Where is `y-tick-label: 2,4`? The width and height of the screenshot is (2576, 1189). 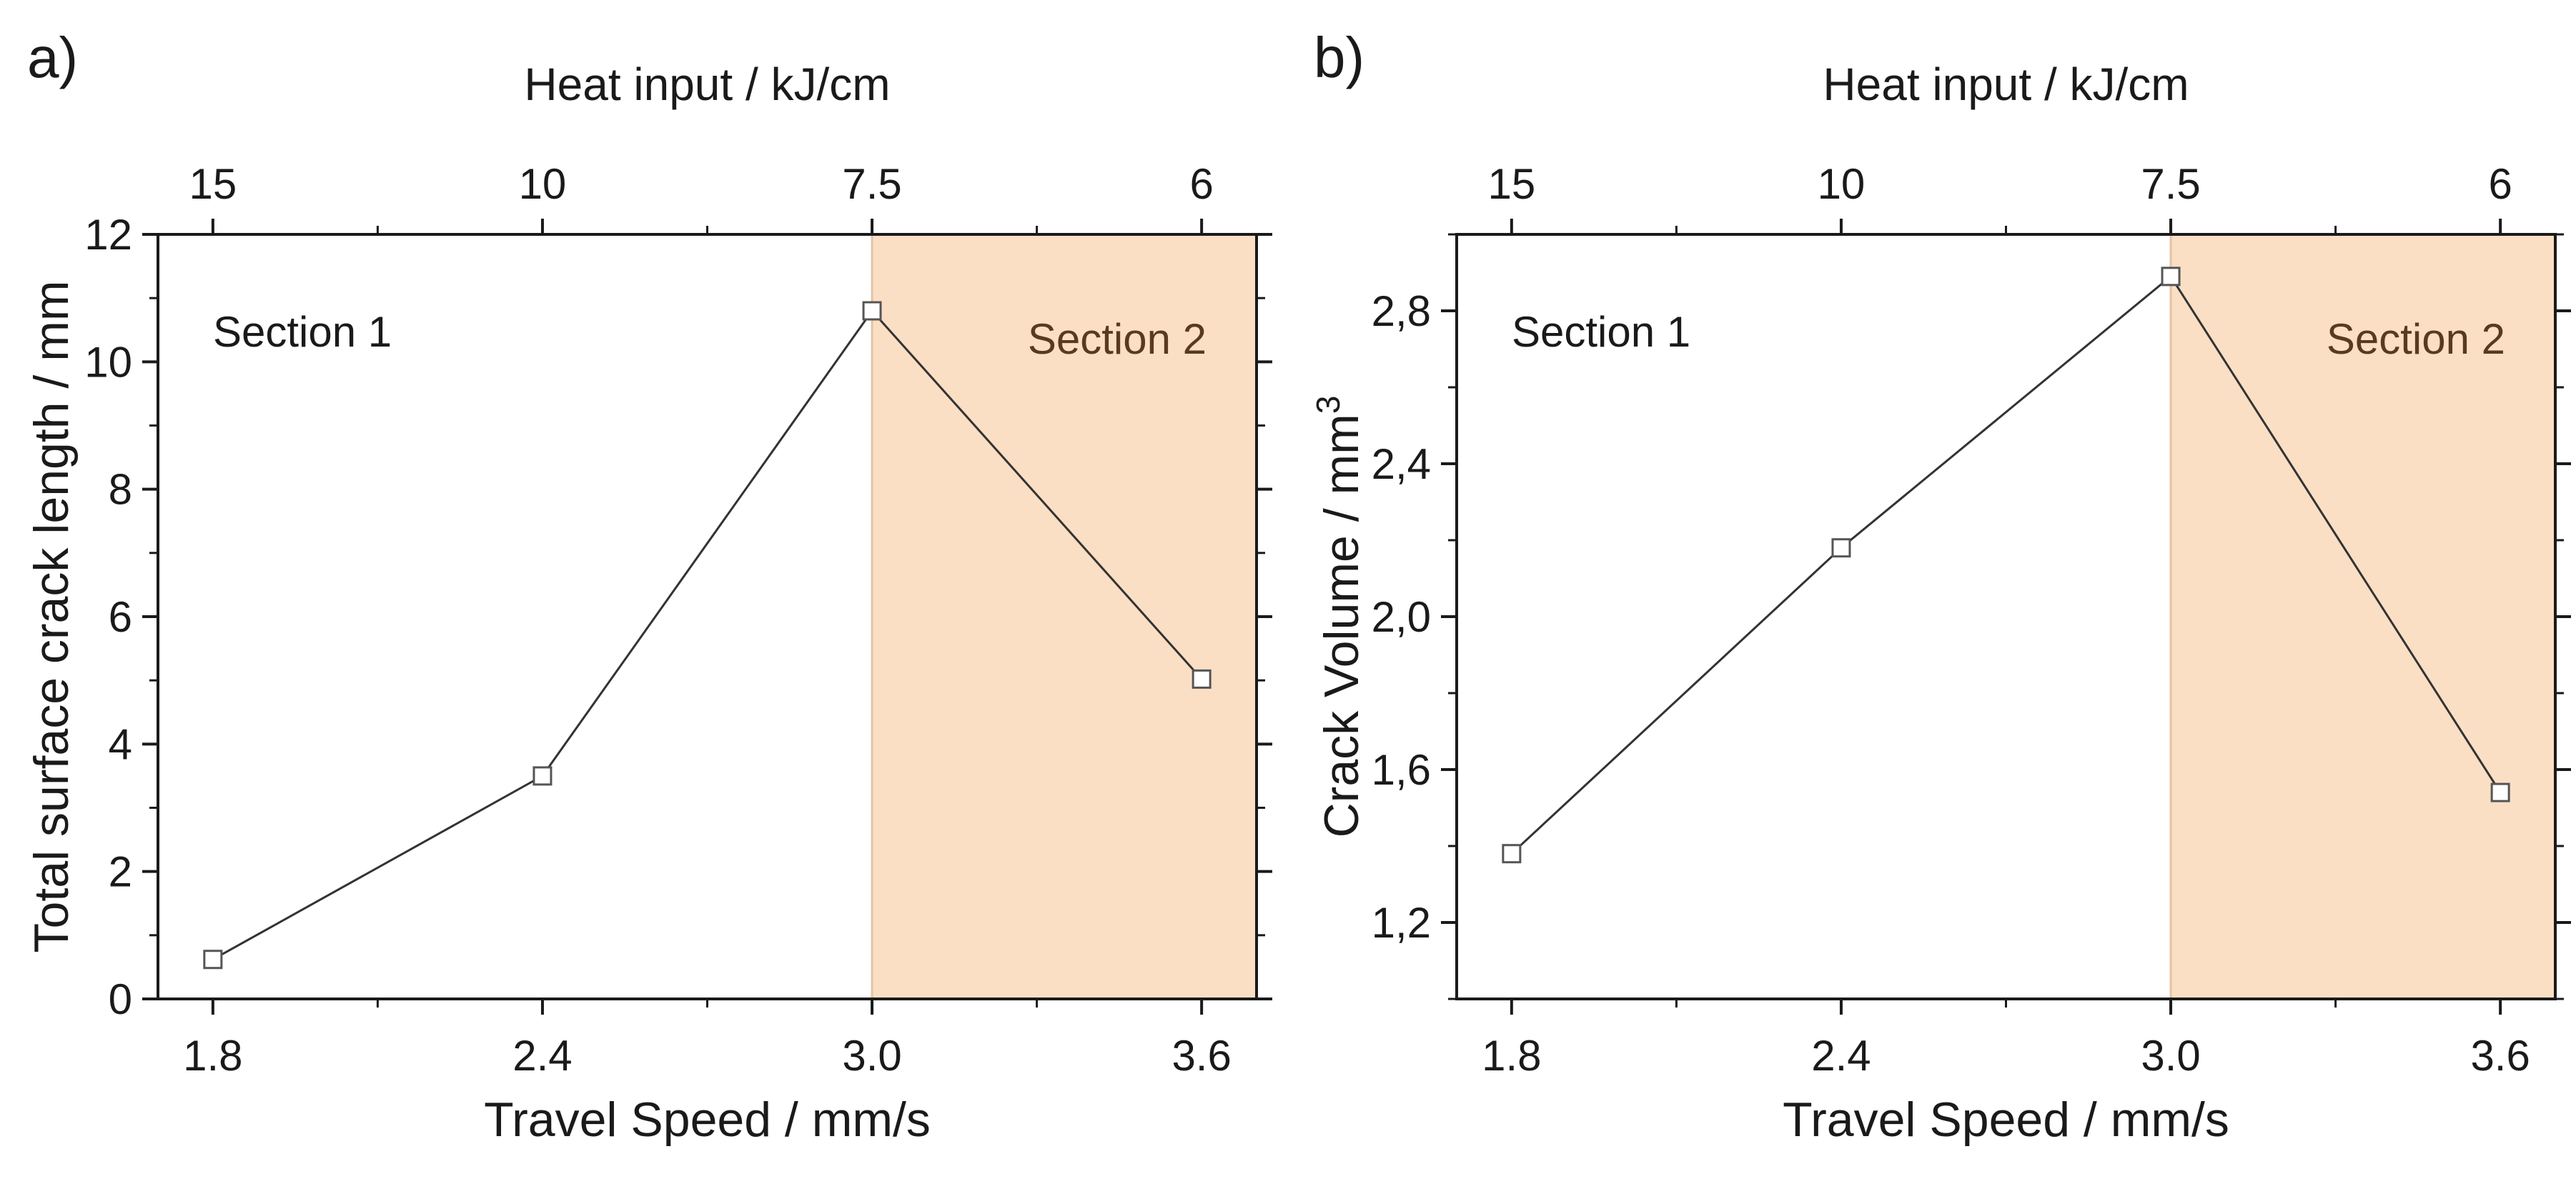
y-tick-label: 2,4 is located at coordinates (1402, 464).